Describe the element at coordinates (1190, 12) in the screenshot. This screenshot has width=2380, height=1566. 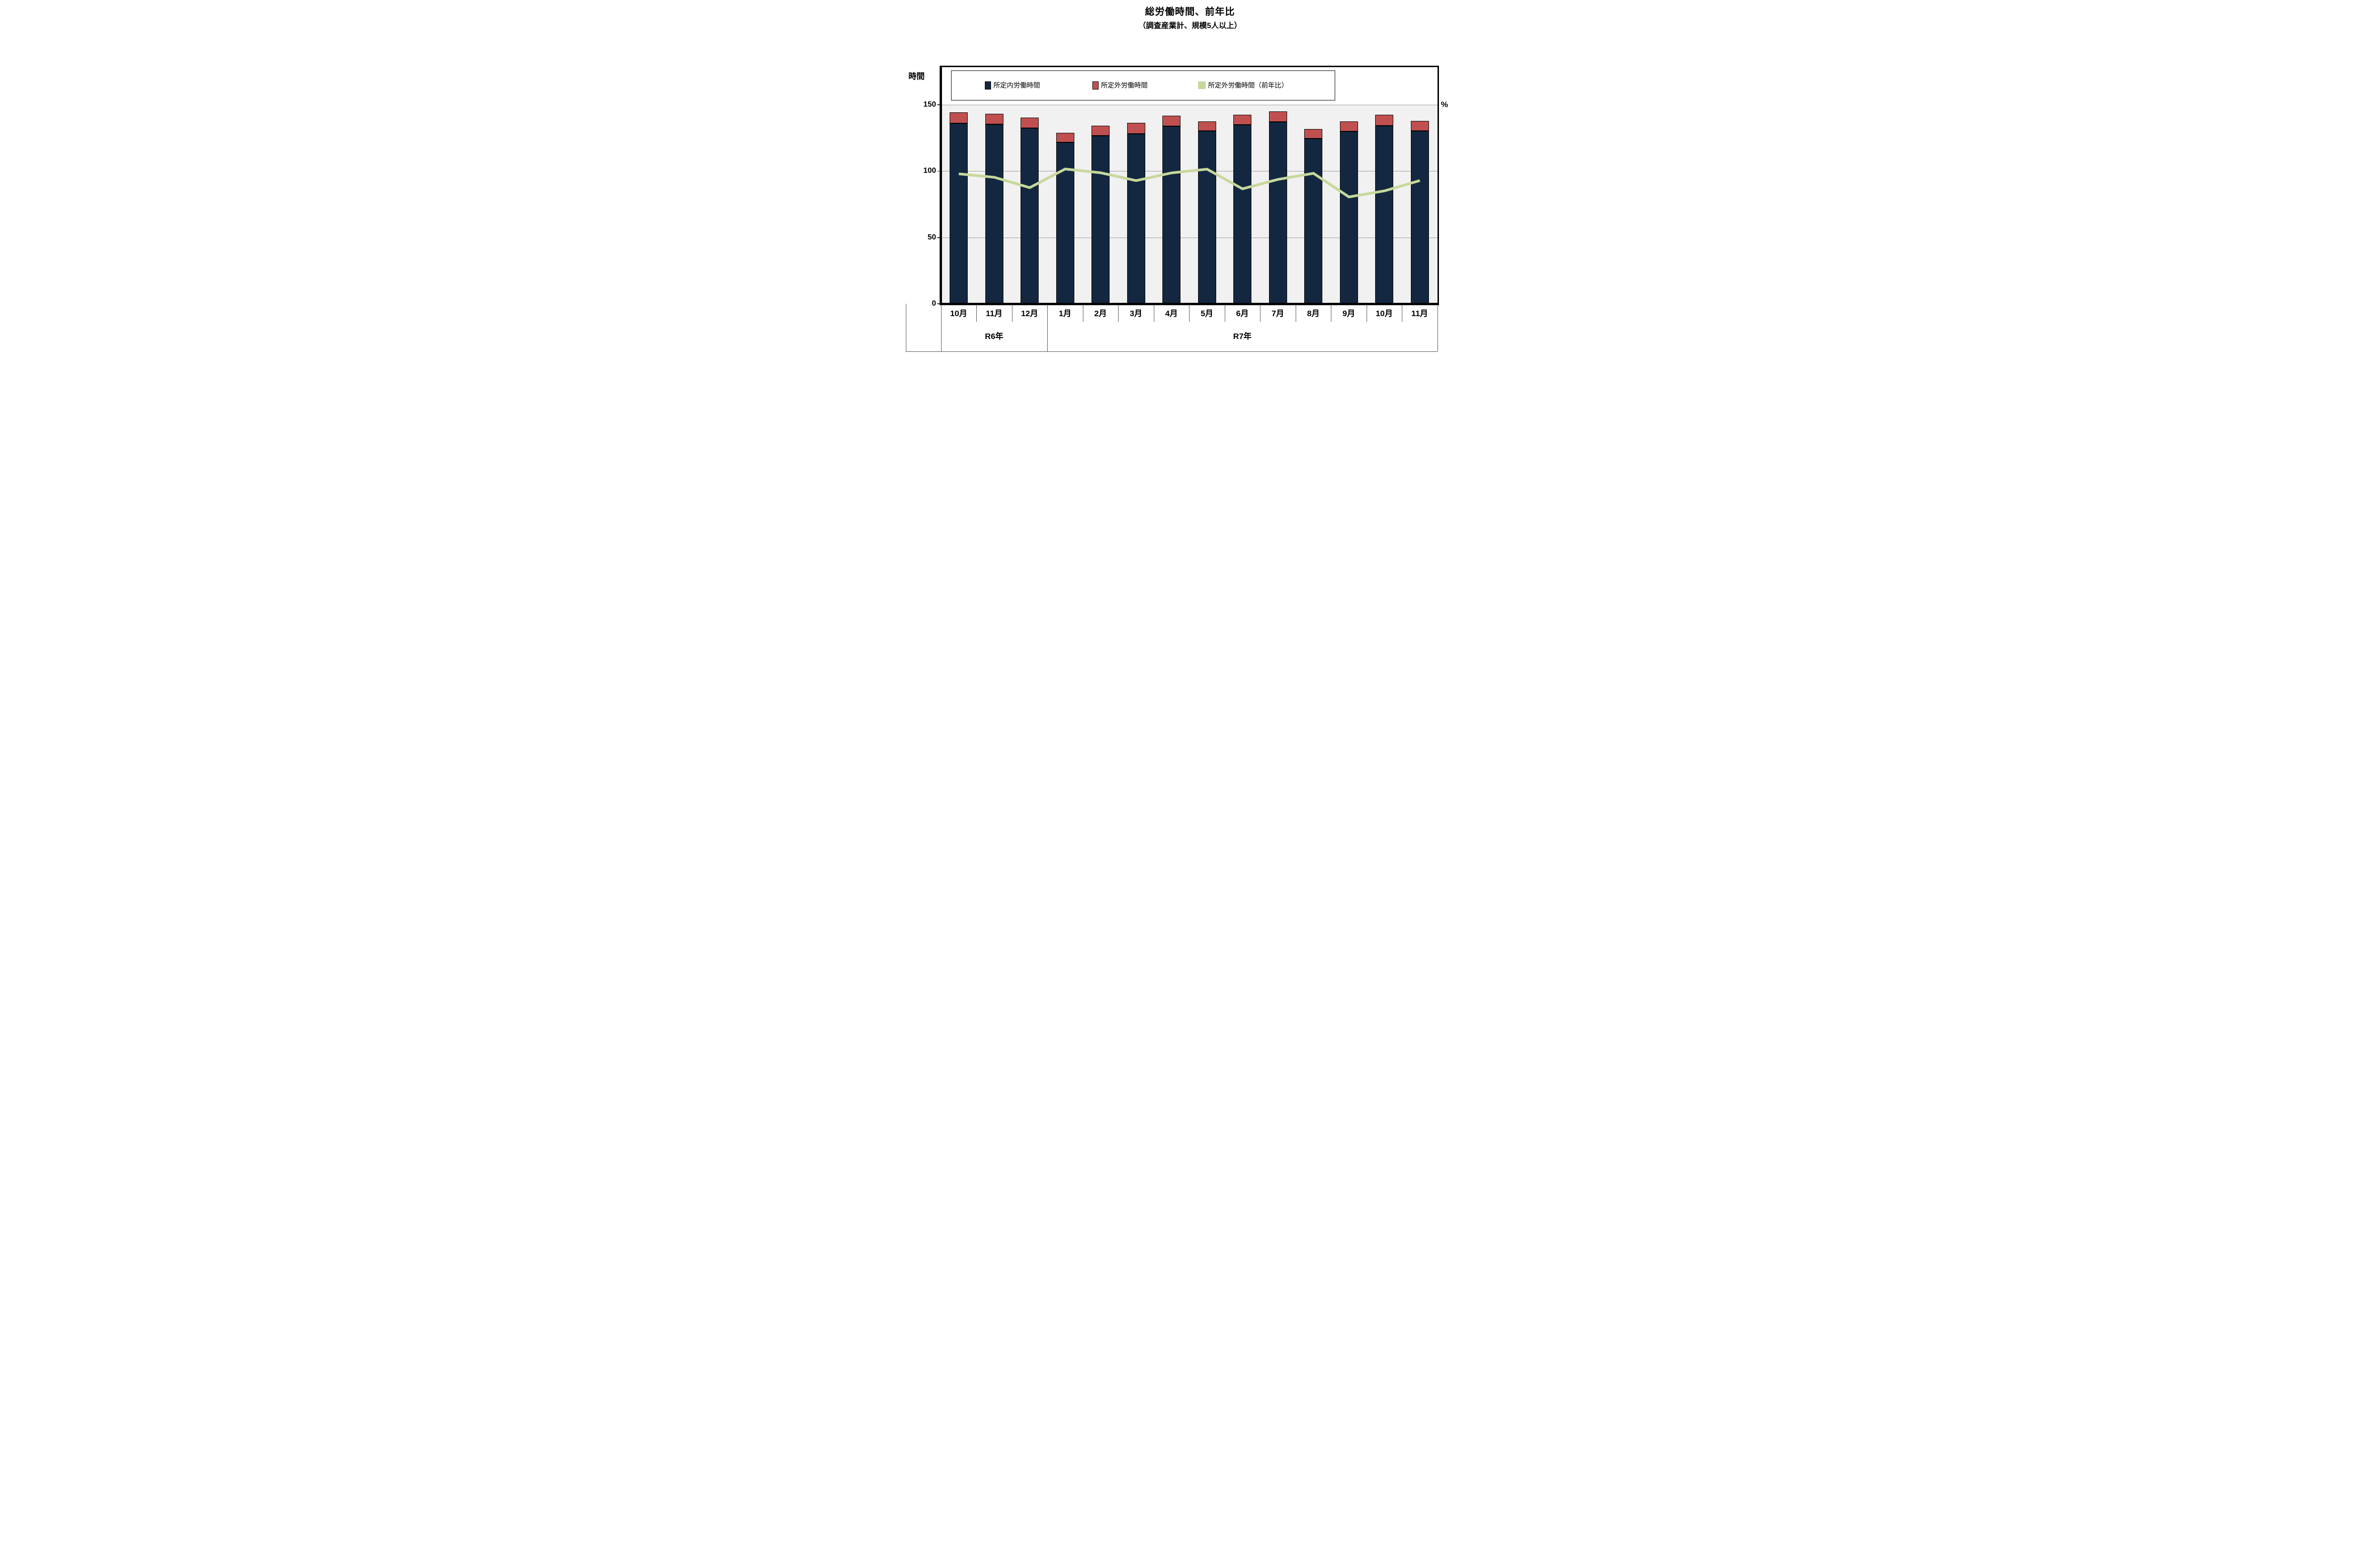
I see `chart-title: 総労働時間、前年比` at that location.